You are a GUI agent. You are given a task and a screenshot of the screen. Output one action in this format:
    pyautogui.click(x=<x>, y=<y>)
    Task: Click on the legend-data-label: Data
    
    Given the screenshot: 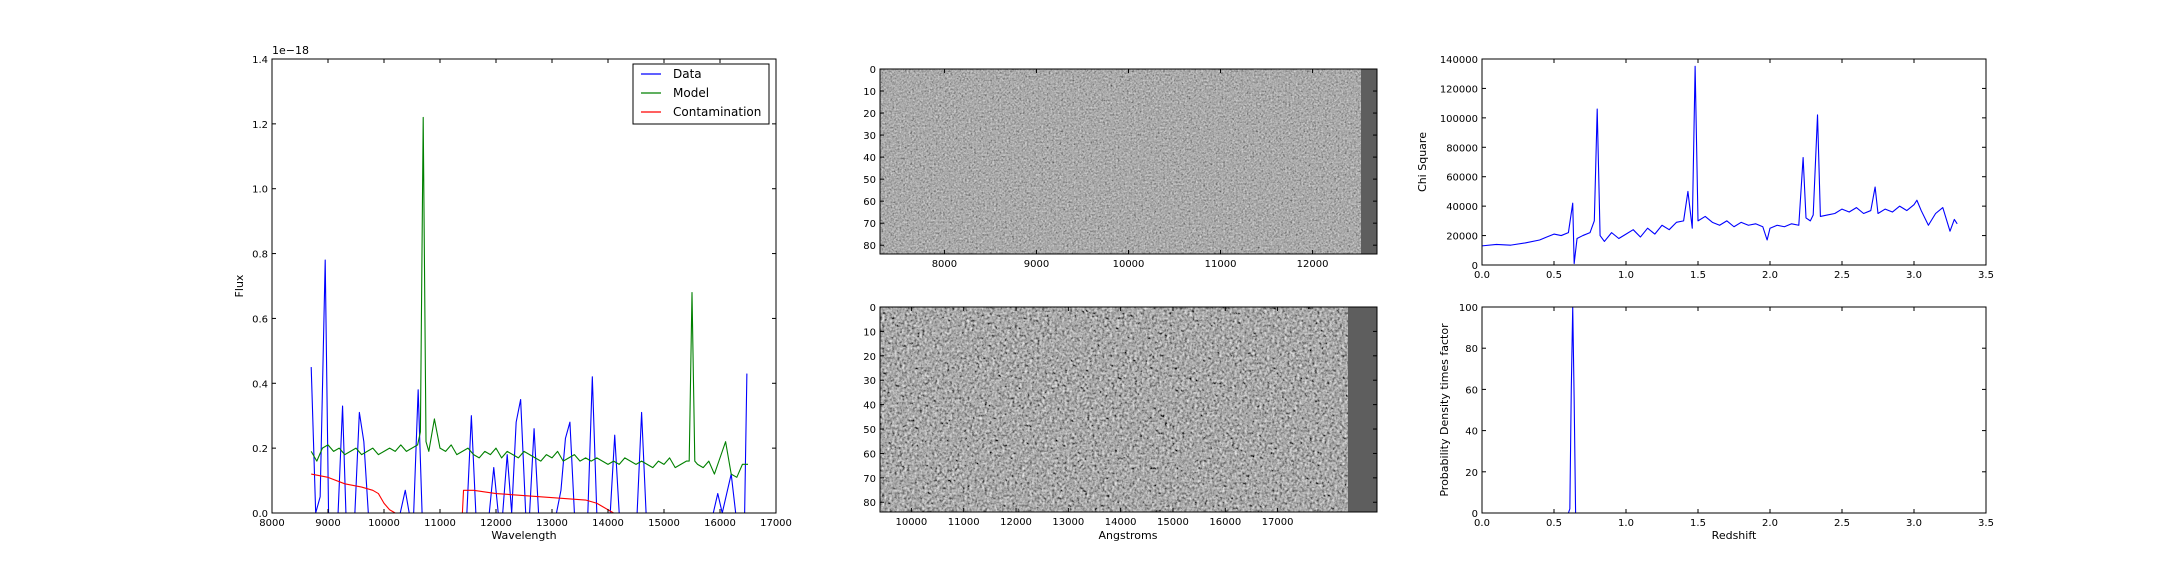 What is the action you would take?
    pyautogui.click(x=687, y=74)
    